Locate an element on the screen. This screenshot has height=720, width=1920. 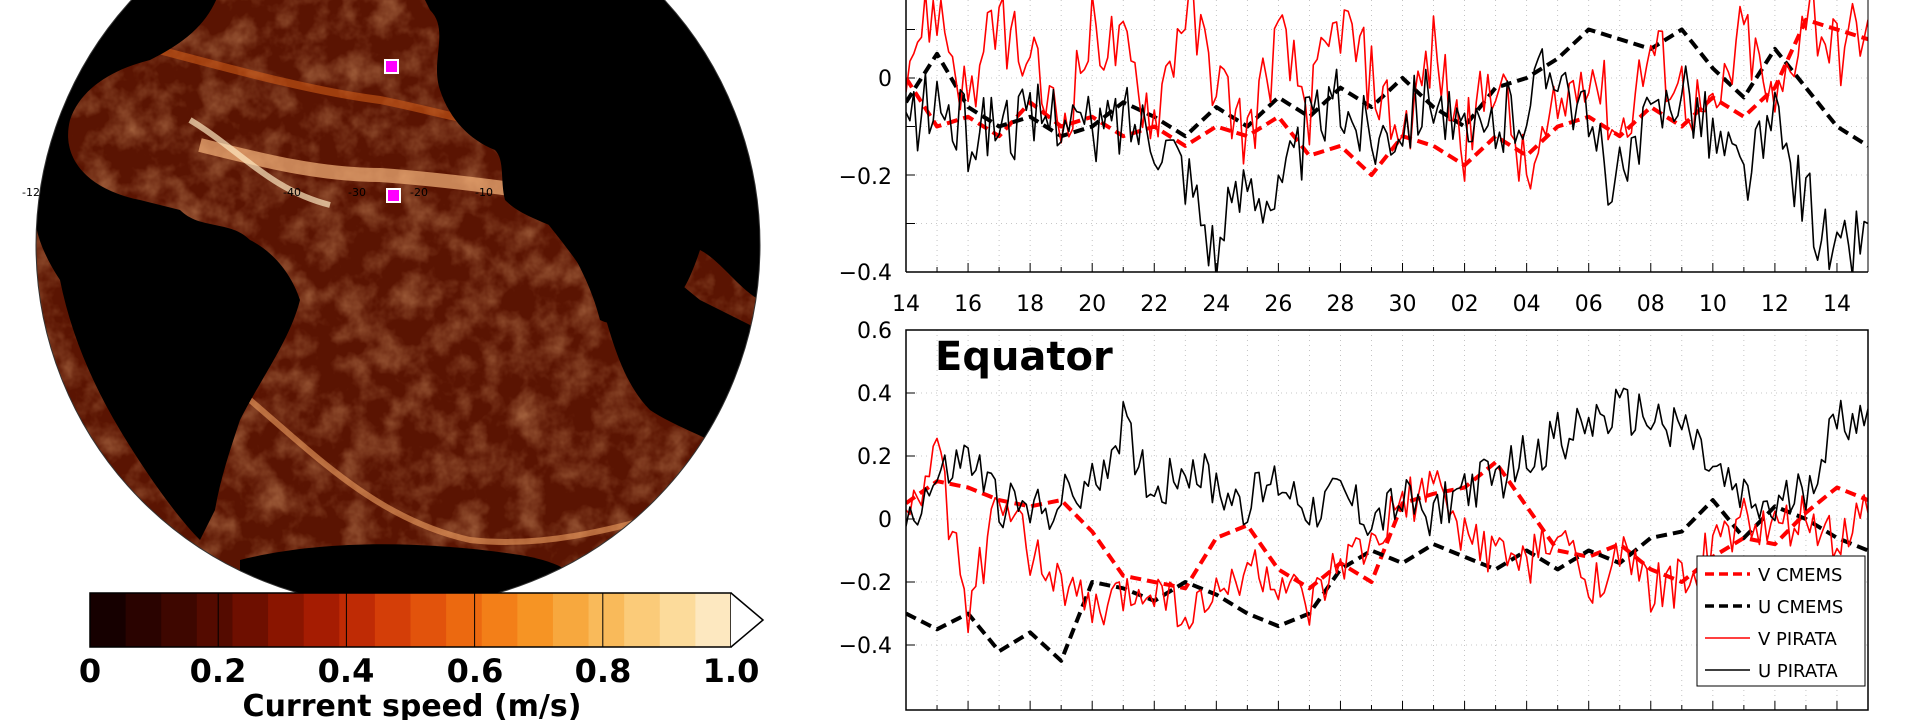
gulf-stream is located at coordinates (300, 80).